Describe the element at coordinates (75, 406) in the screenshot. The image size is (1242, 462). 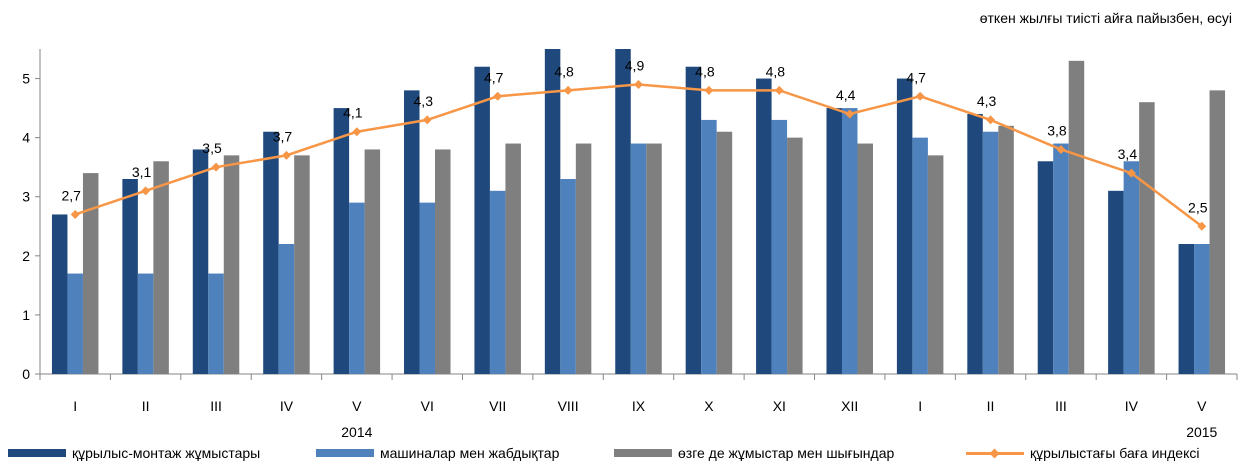
I see `x-tick-label: I` at that location.